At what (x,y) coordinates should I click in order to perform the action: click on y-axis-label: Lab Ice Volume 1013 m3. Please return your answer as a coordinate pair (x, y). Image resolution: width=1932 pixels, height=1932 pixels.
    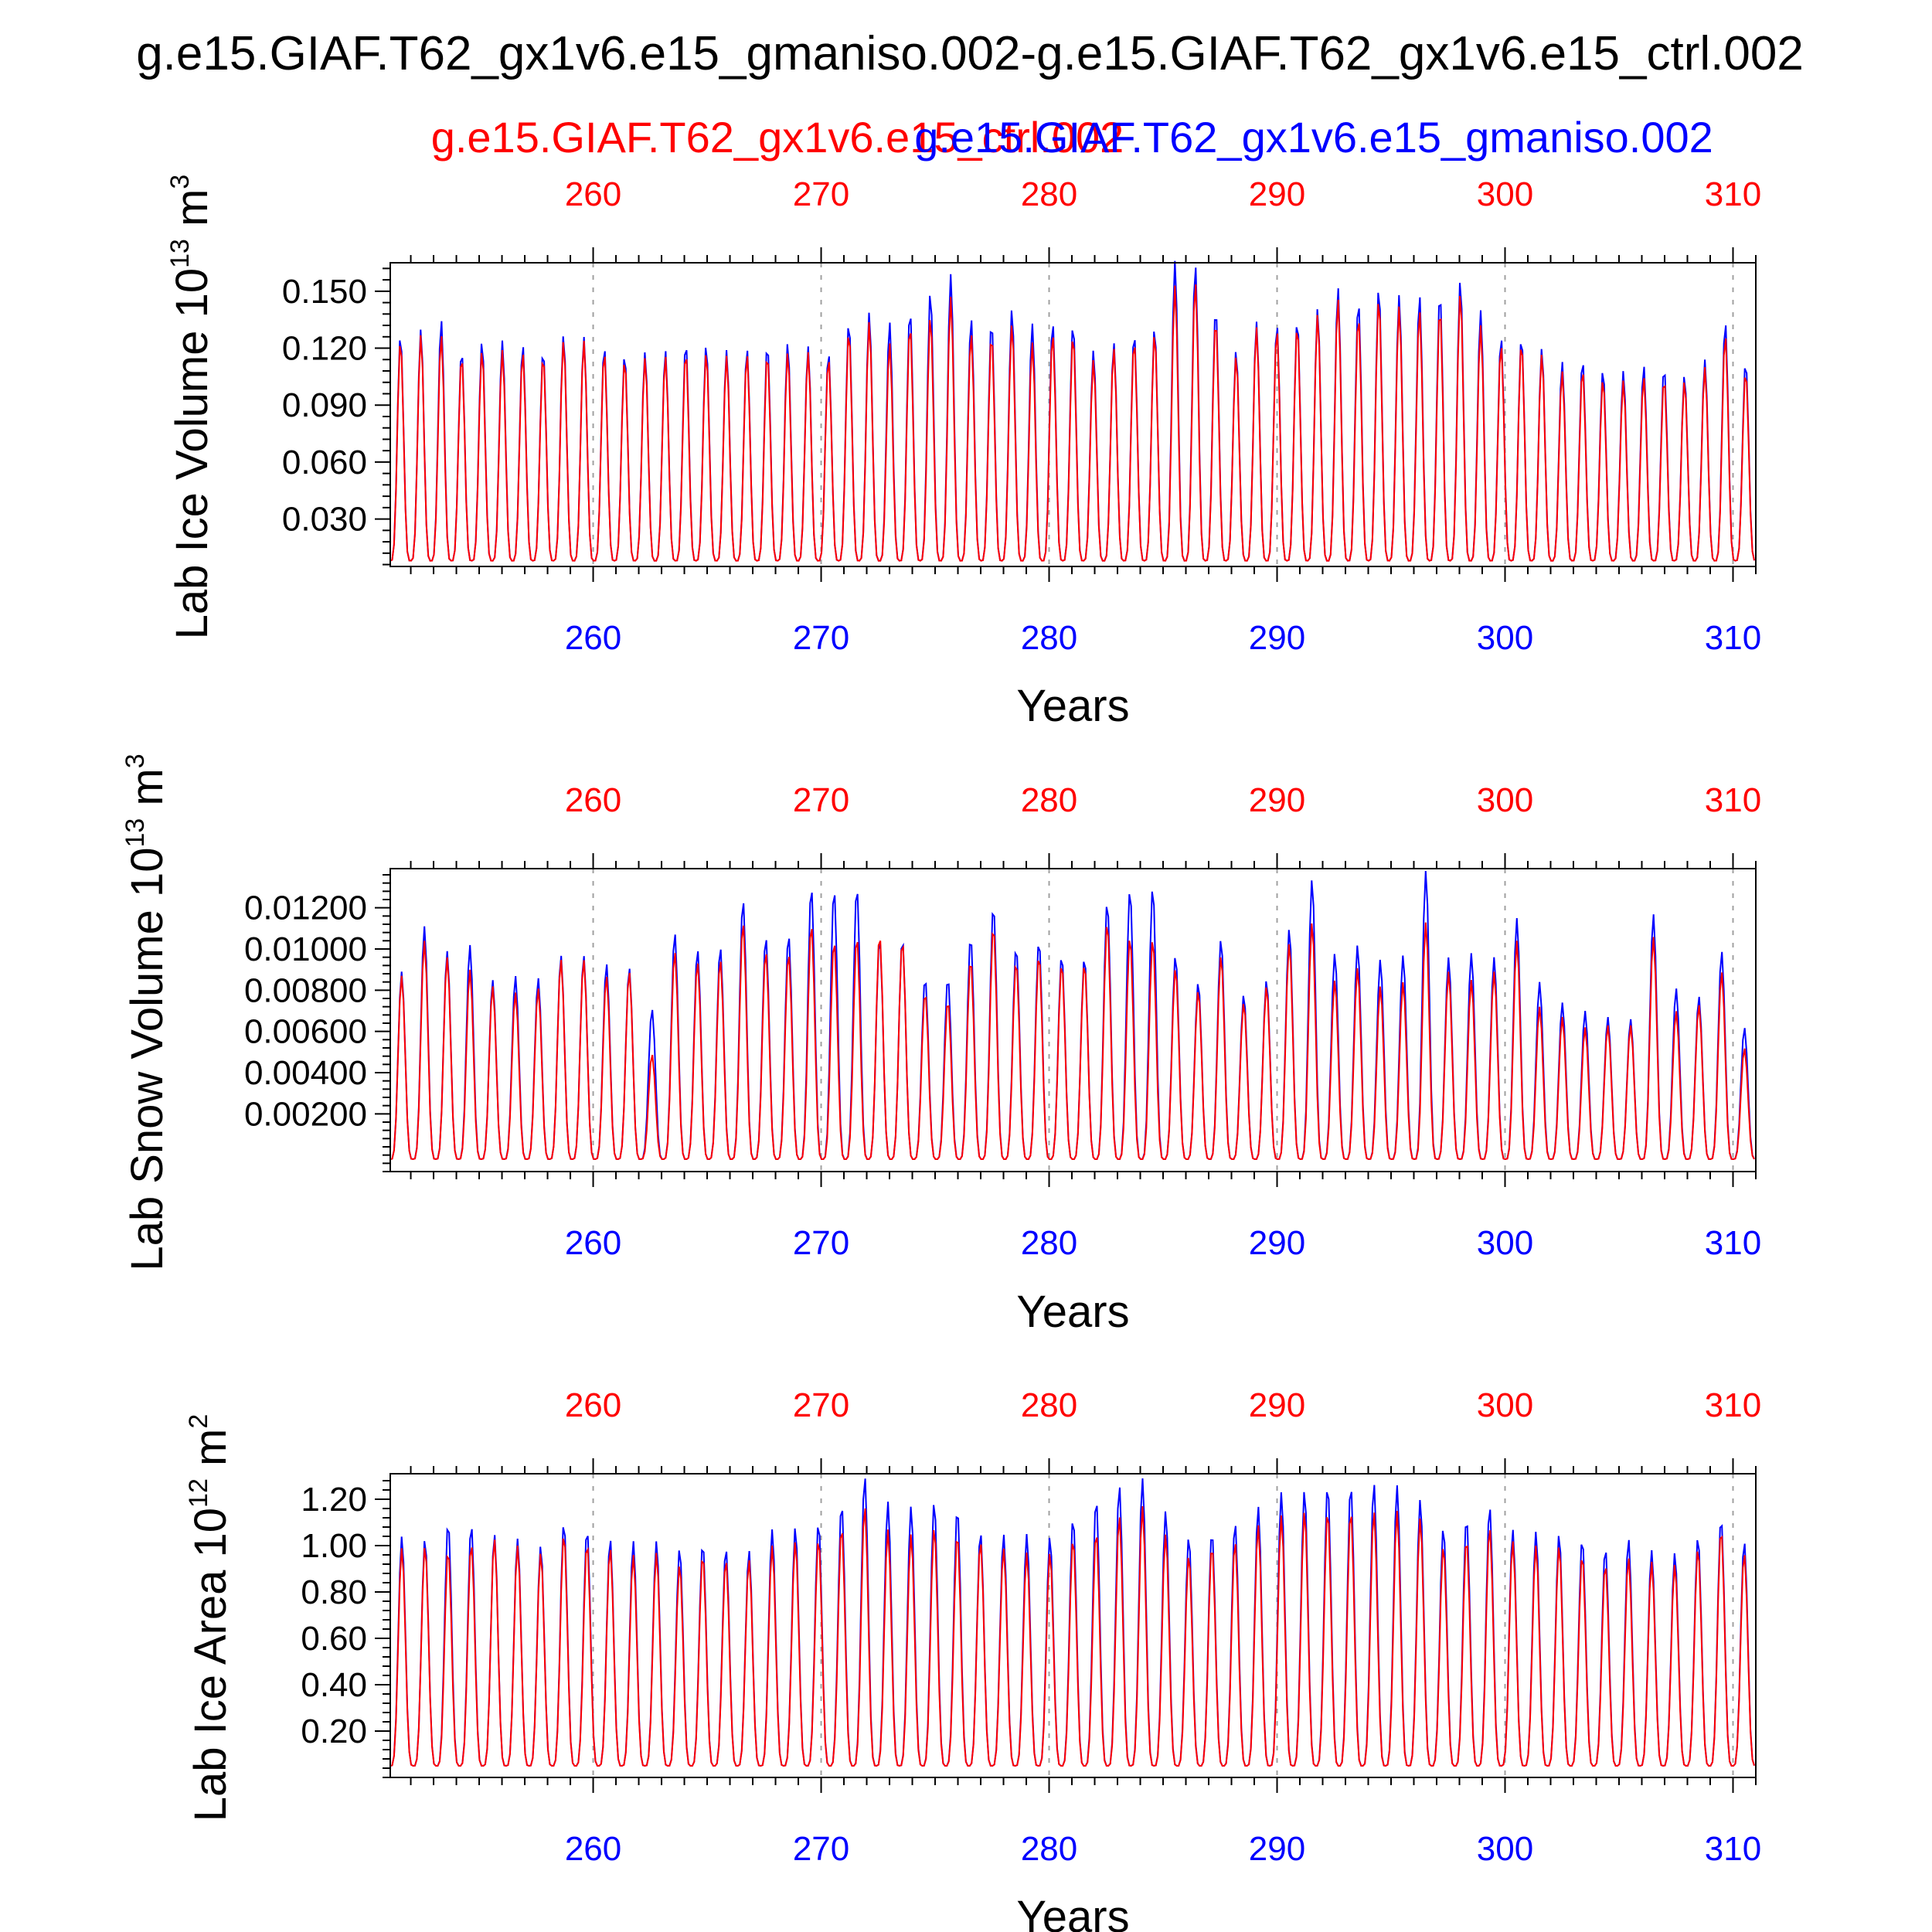
    Looking at the image, I should click on (191, 407).